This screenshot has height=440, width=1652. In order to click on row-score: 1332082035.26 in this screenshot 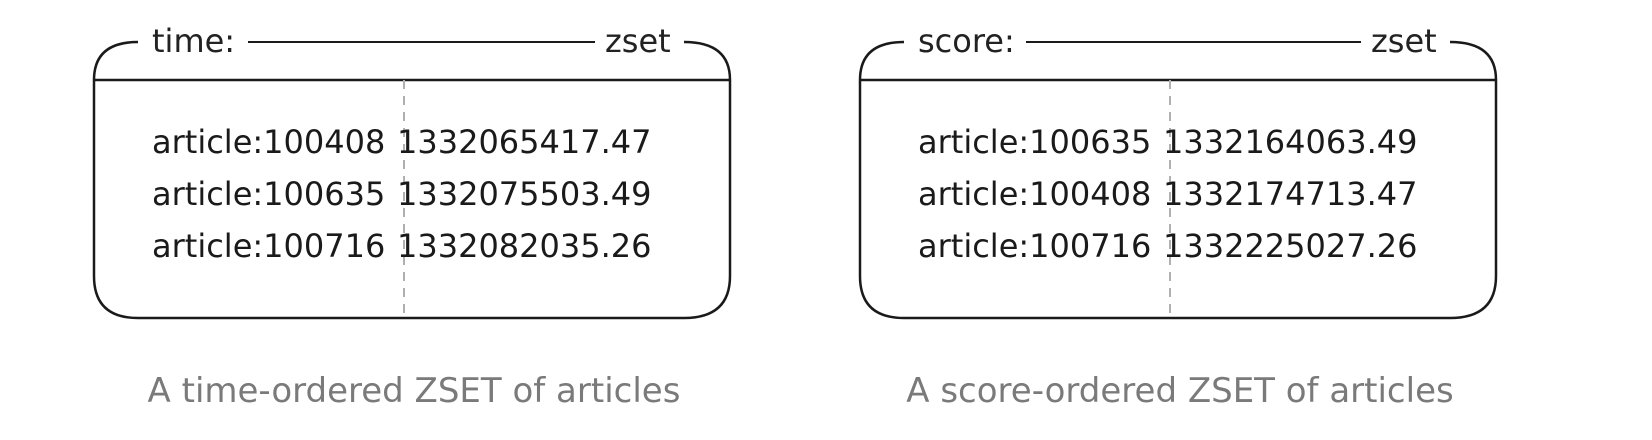, I will do `click(524, 246)`.